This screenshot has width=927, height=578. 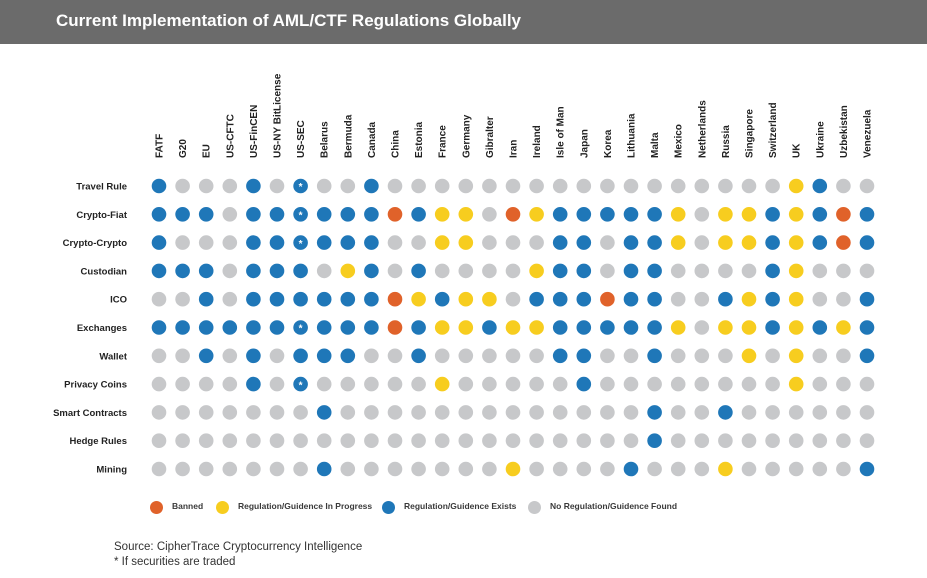 I want to click on footnote-text: * If securities are traded, so click(x=175, y=562).